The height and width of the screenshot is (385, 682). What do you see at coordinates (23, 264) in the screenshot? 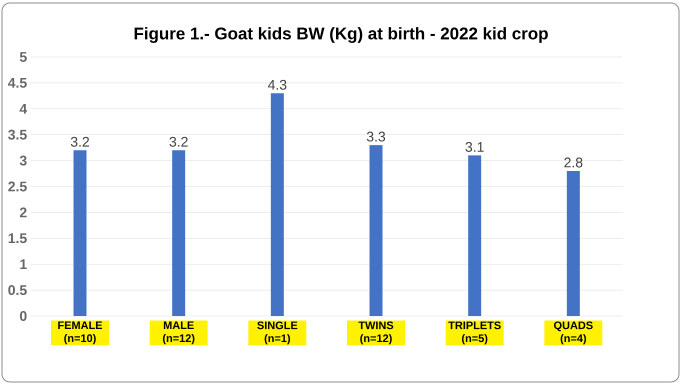
I see `y-tick-label: 1` at bounding box center [23, 264].